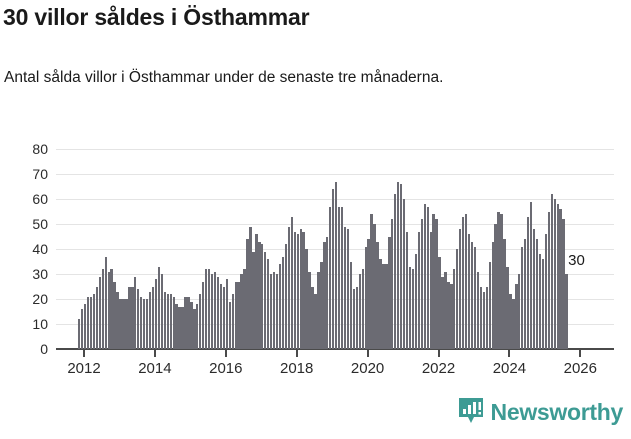  What do you see at coordinates (155, 368) in the screenshot?
I see `chart-x-tick-label: 2014` at bounding box center [155, 368].